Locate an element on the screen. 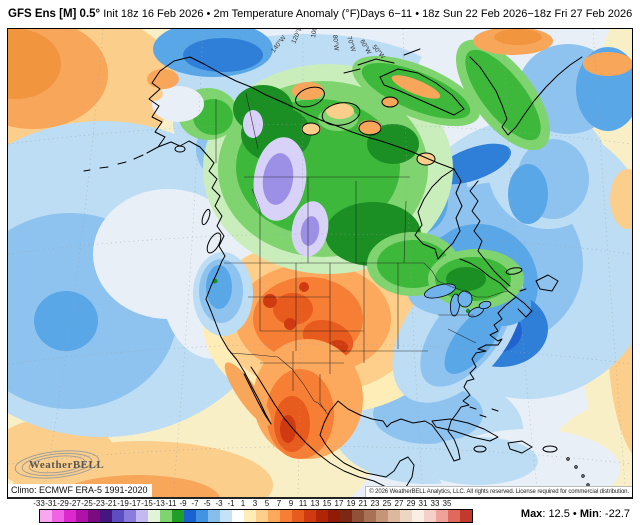  max-colon: : is located at coordinates (545, 514).